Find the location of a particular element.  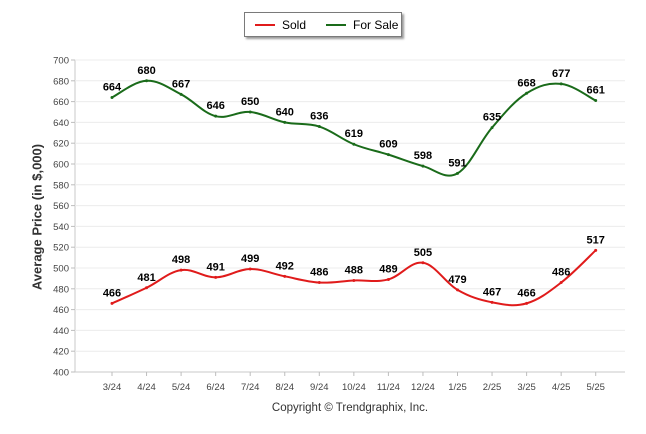

data-label-sold: 498 is located at coordinates (181, 260).